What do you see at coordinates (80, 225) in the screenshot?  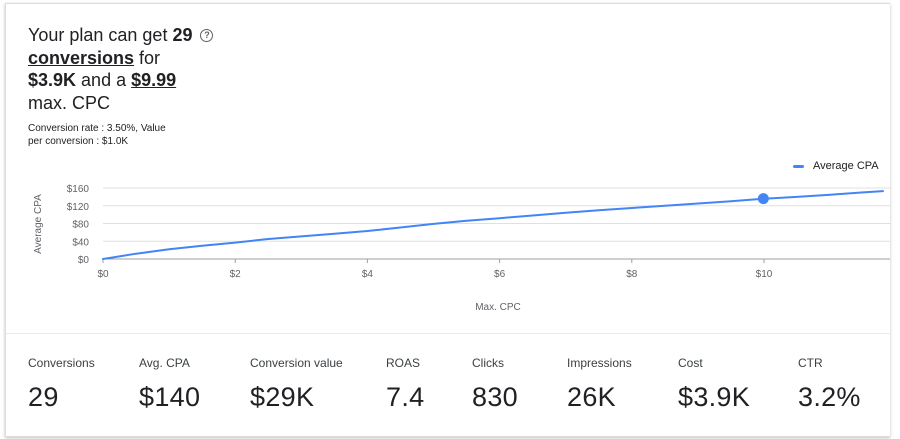 I see `y-tick-label: $80` at bounding box center [80, 225].